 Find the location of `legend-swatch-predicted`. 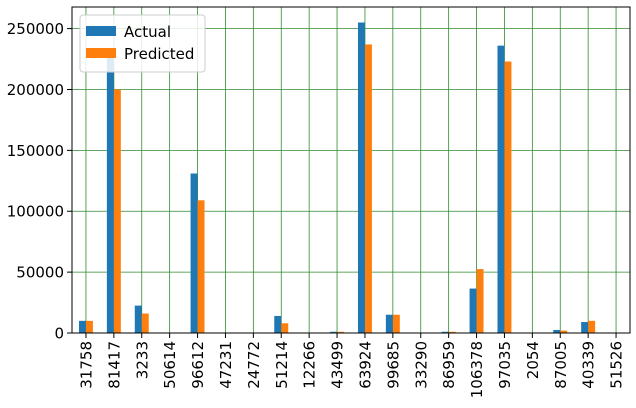

legend-swatch-predicted is located at coordinates (101, 53).